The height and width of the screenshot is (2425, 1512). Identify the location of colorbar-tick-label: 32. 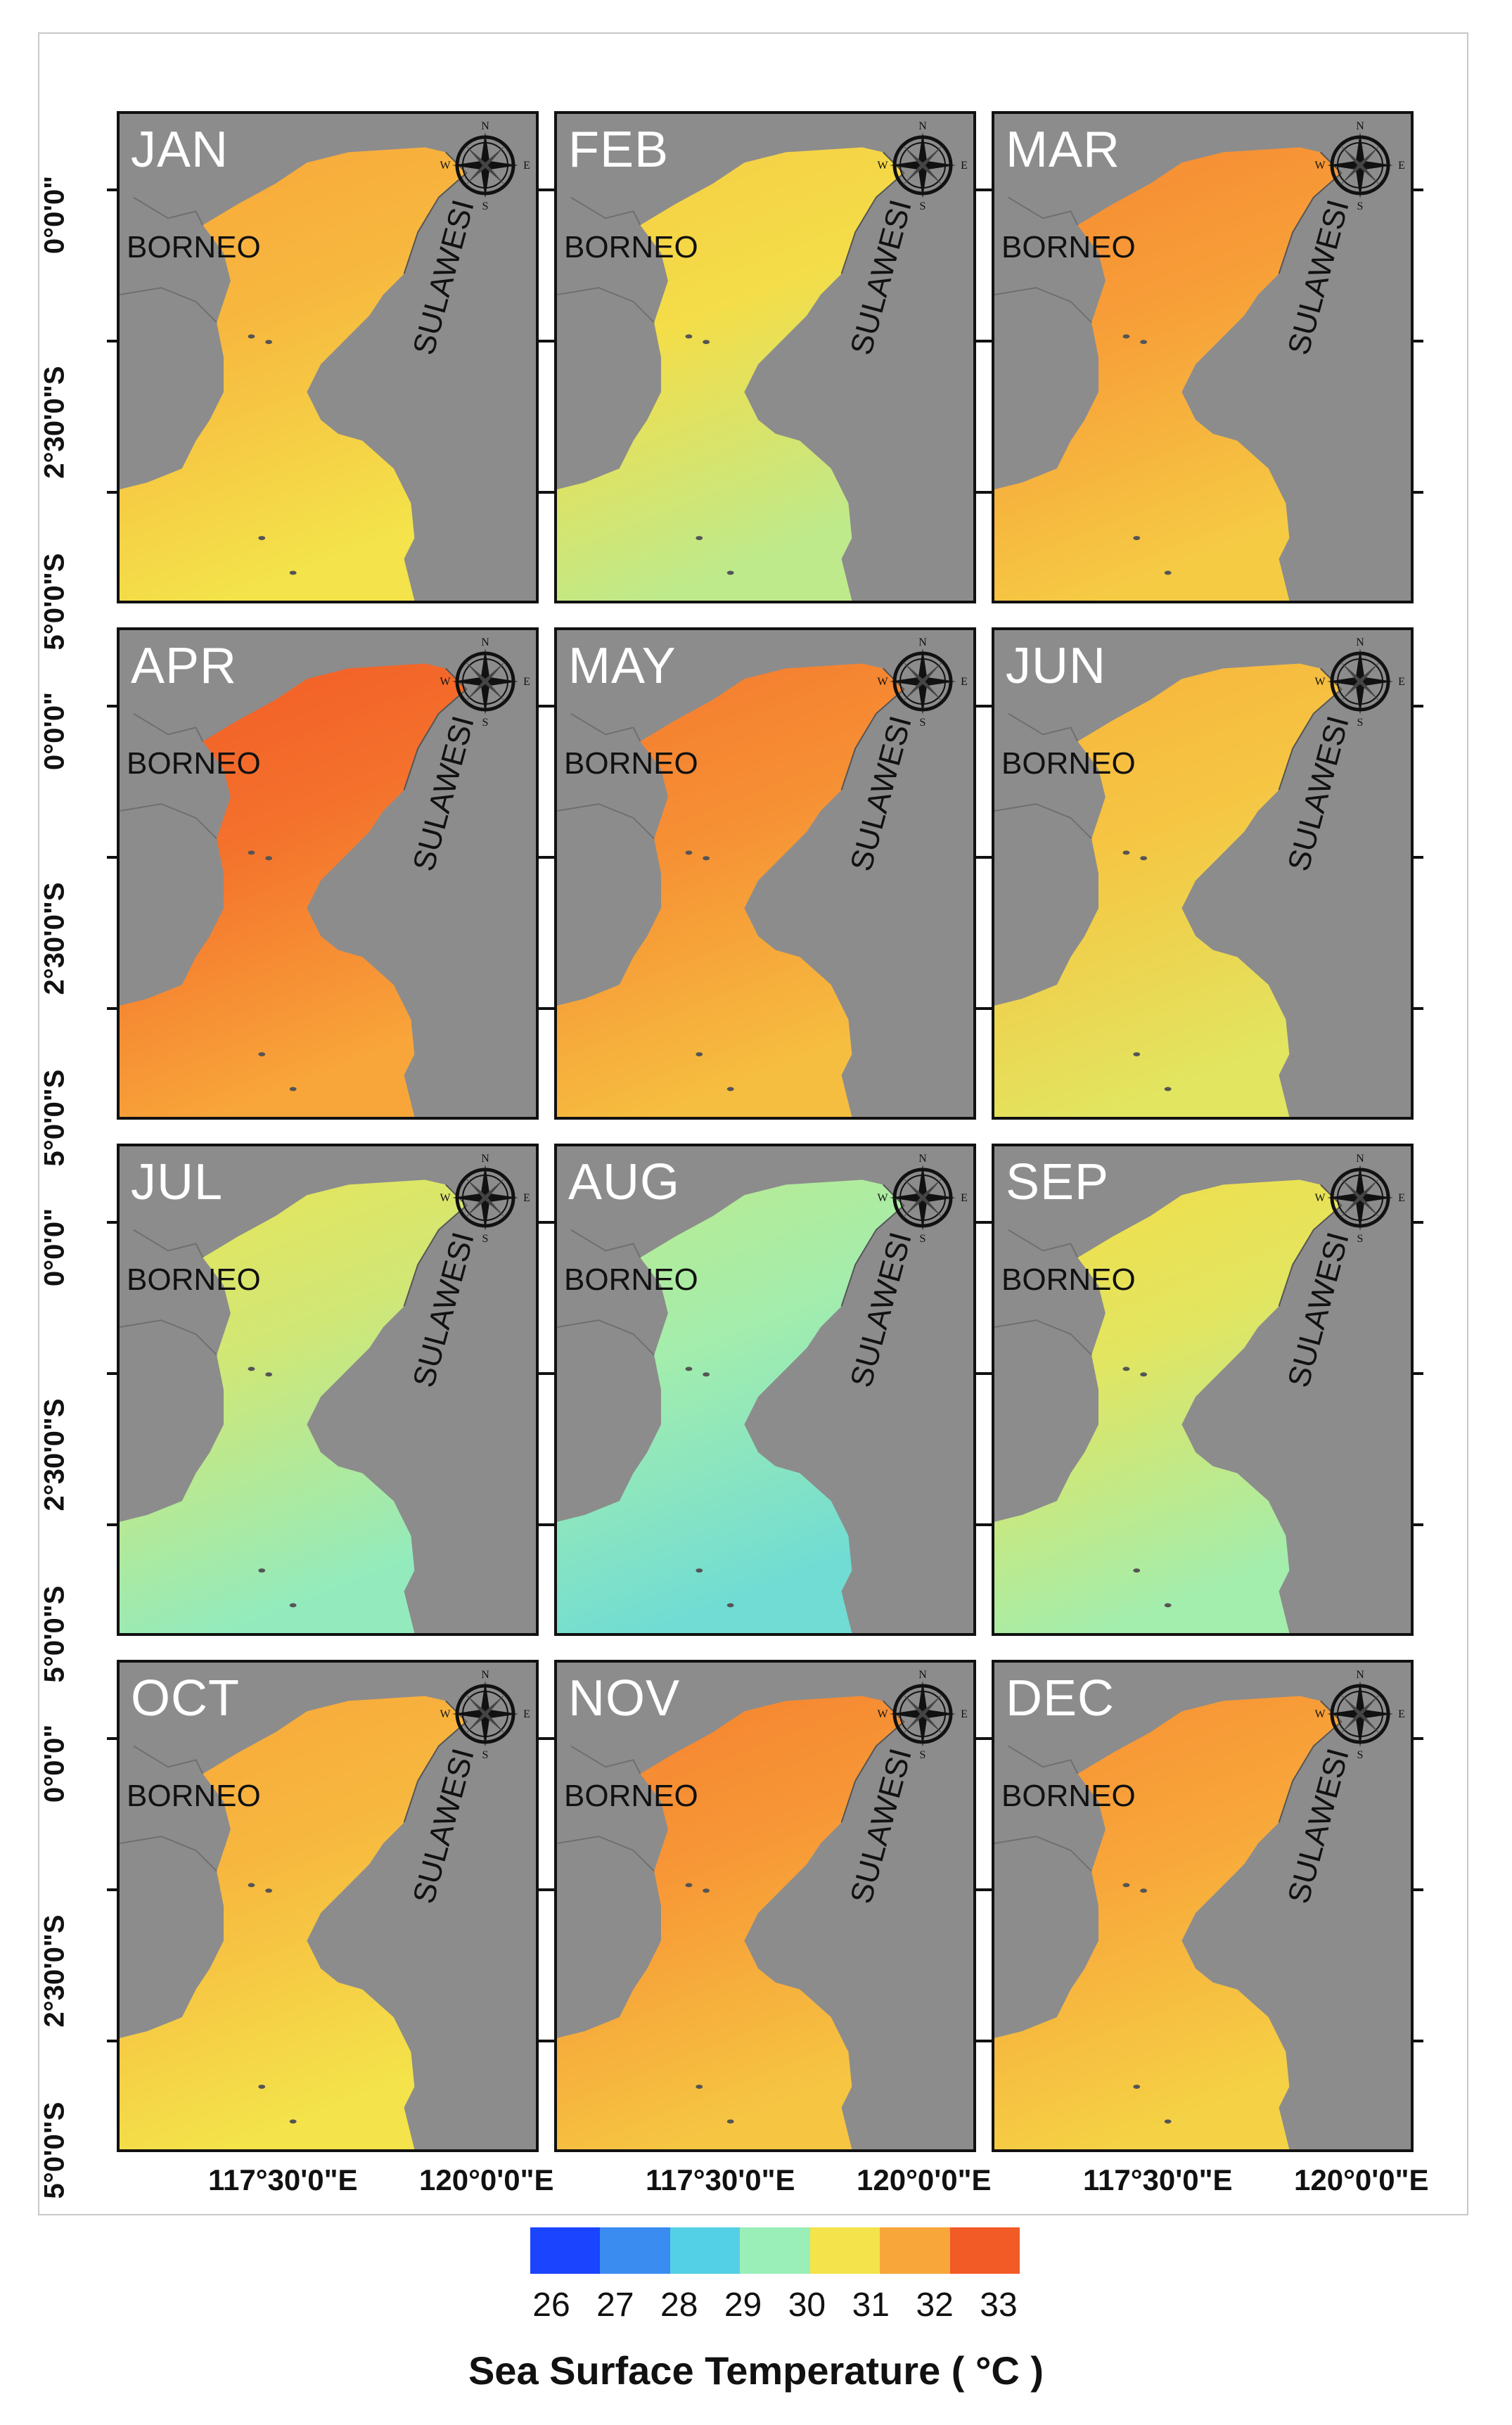
(935, 2305).